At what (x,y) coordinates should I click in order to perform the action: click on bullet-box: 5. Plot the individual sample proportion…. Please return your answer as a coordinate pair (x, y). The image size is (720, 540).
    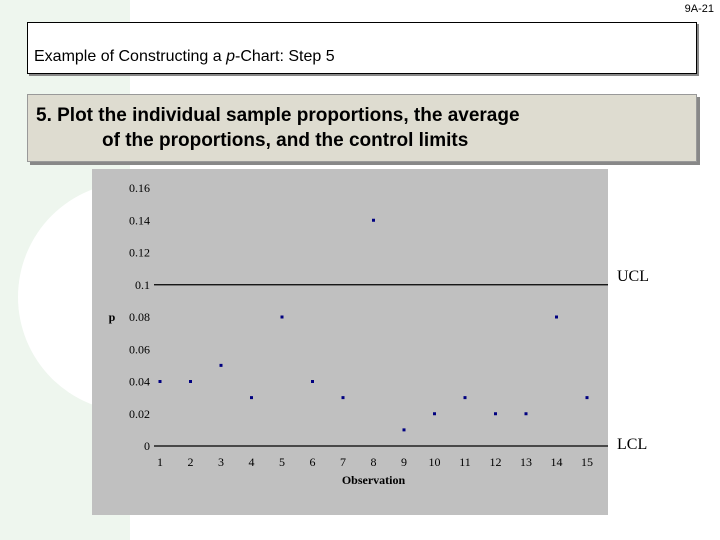
    Looking at the image, I should click on (362, 128).